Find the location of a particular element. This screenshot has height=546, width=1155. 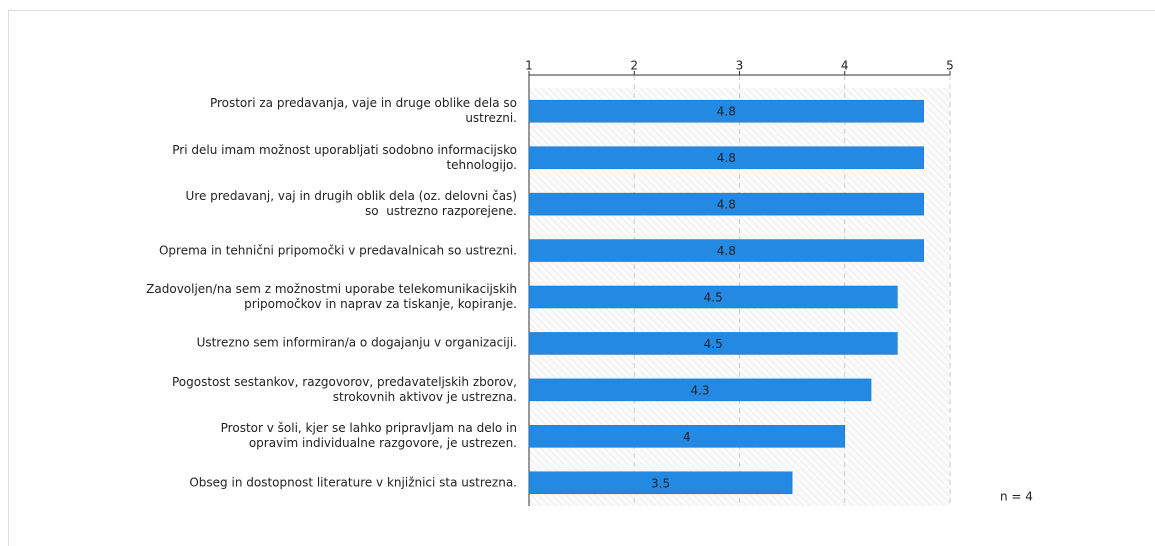

value-label: 4.3 is located at coordinates (699, 390).